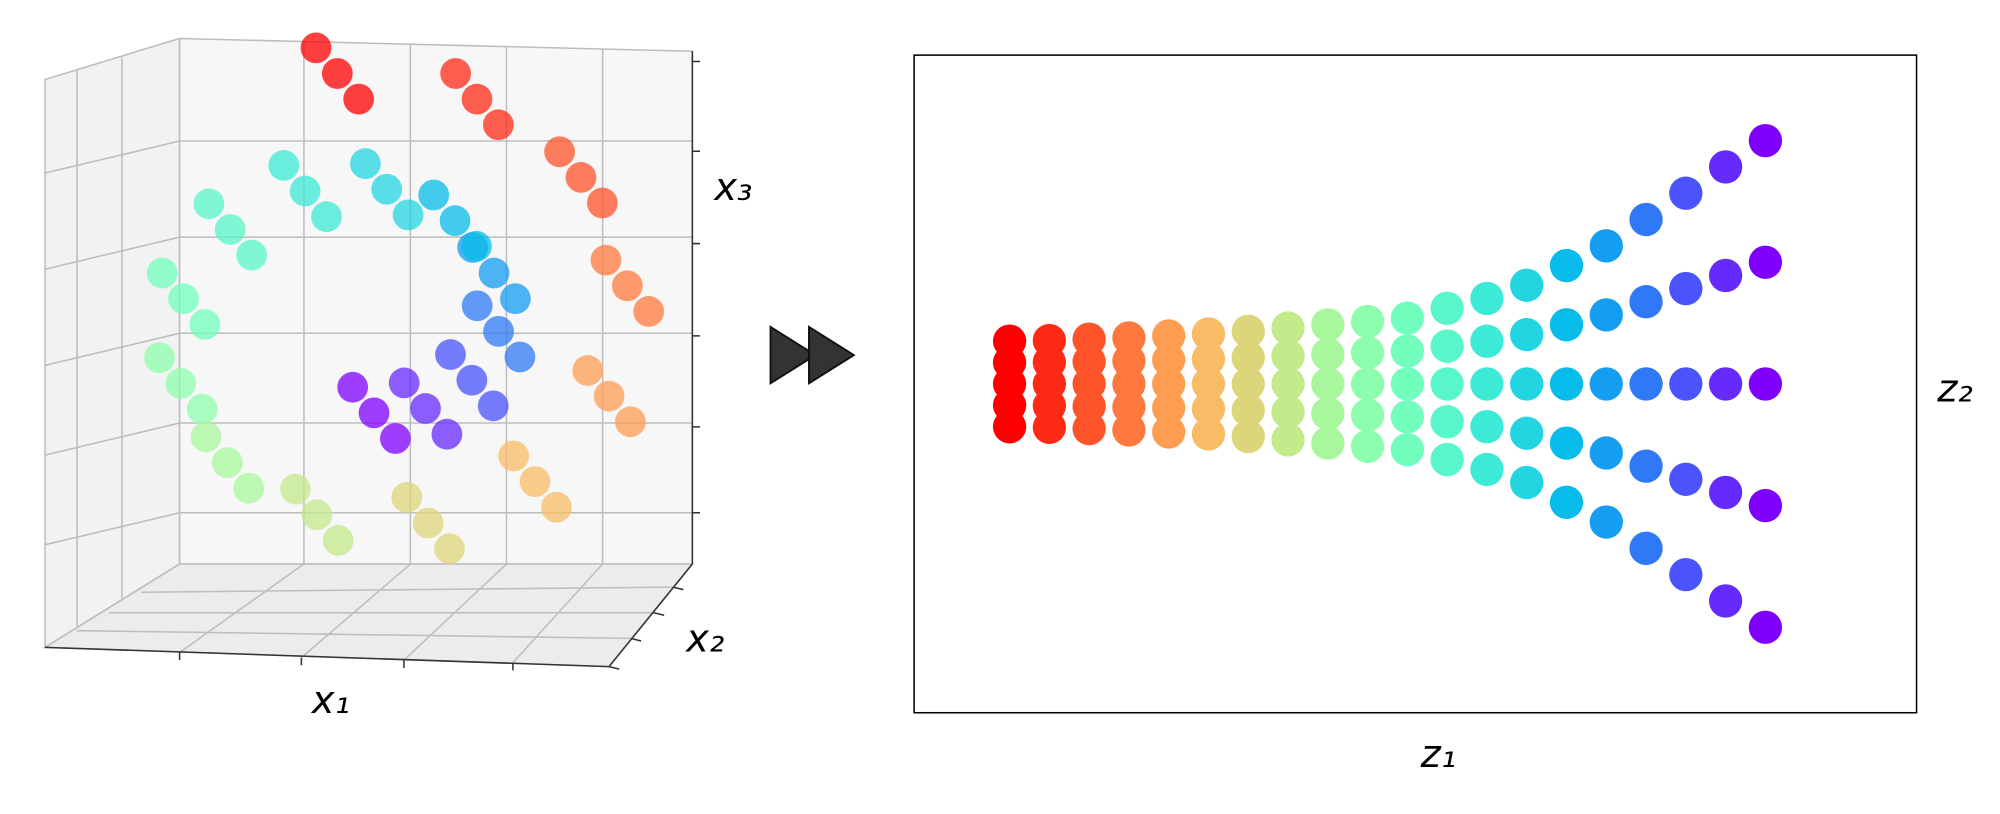 The width and height of the screenshot is (2000, 814). I want to click on x-axis-label: z₁, so click(1438, 754).